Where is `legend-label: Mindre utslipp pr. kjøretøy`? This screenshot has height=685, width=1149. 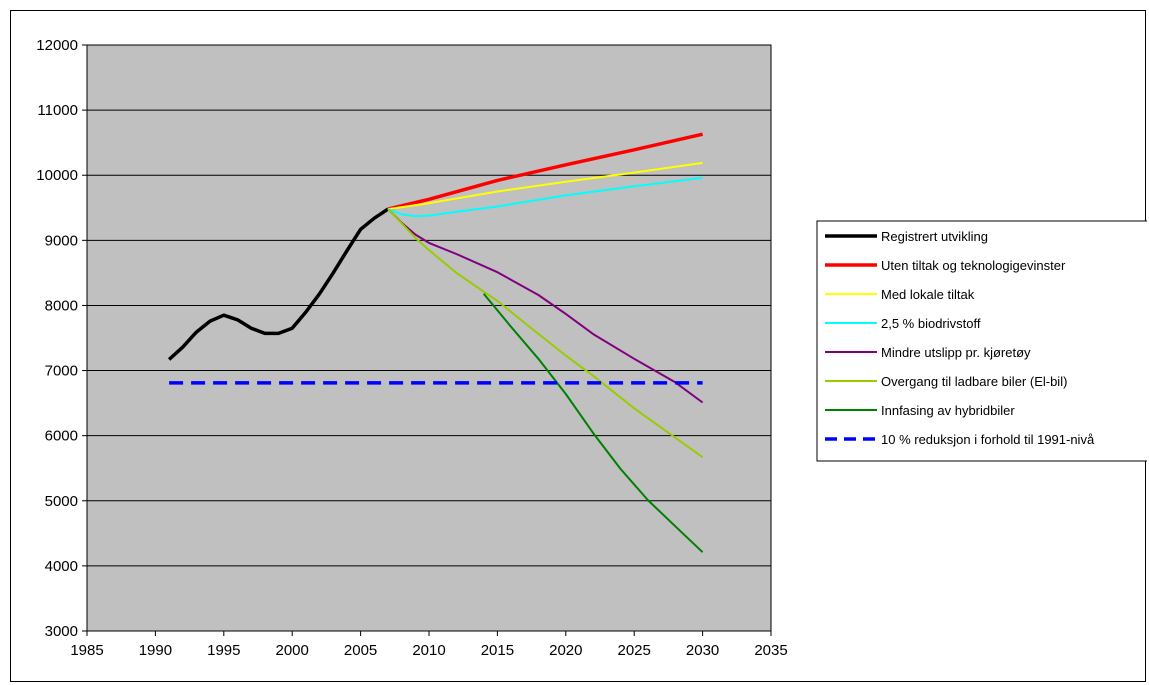
legend-label: Mindre utslipp pr. kjøretøy is located at coordinates (956, 352).